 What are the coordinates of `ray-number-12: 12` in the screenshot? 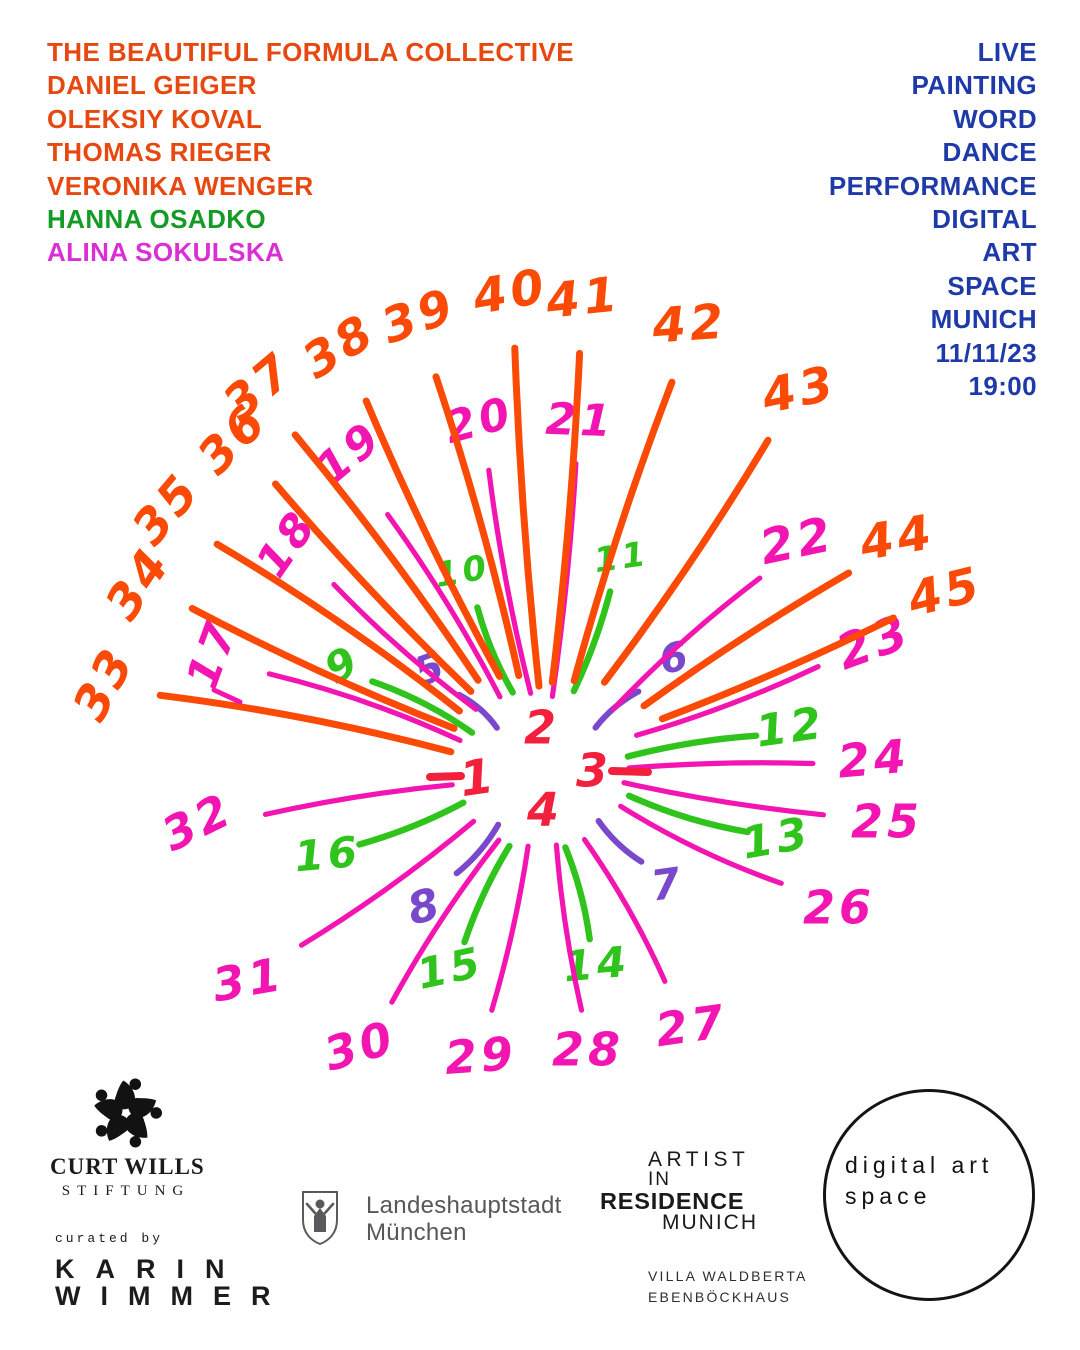 It's located at (791, 727).